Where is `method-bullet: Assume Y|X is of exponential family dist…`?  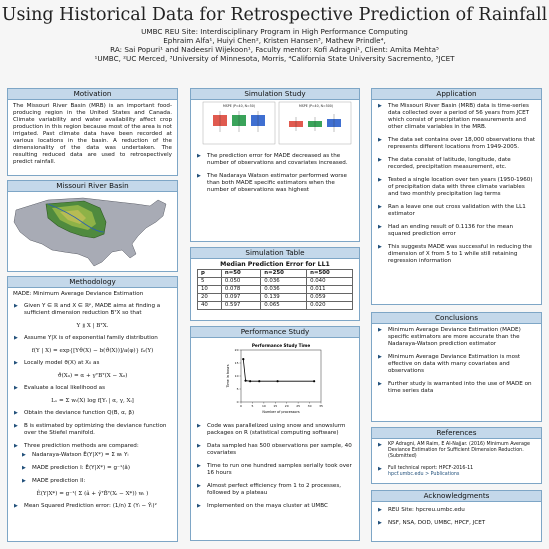
method-bullet: Assume Y|X is of exponential family dist… is located at coordinates (92, 338).